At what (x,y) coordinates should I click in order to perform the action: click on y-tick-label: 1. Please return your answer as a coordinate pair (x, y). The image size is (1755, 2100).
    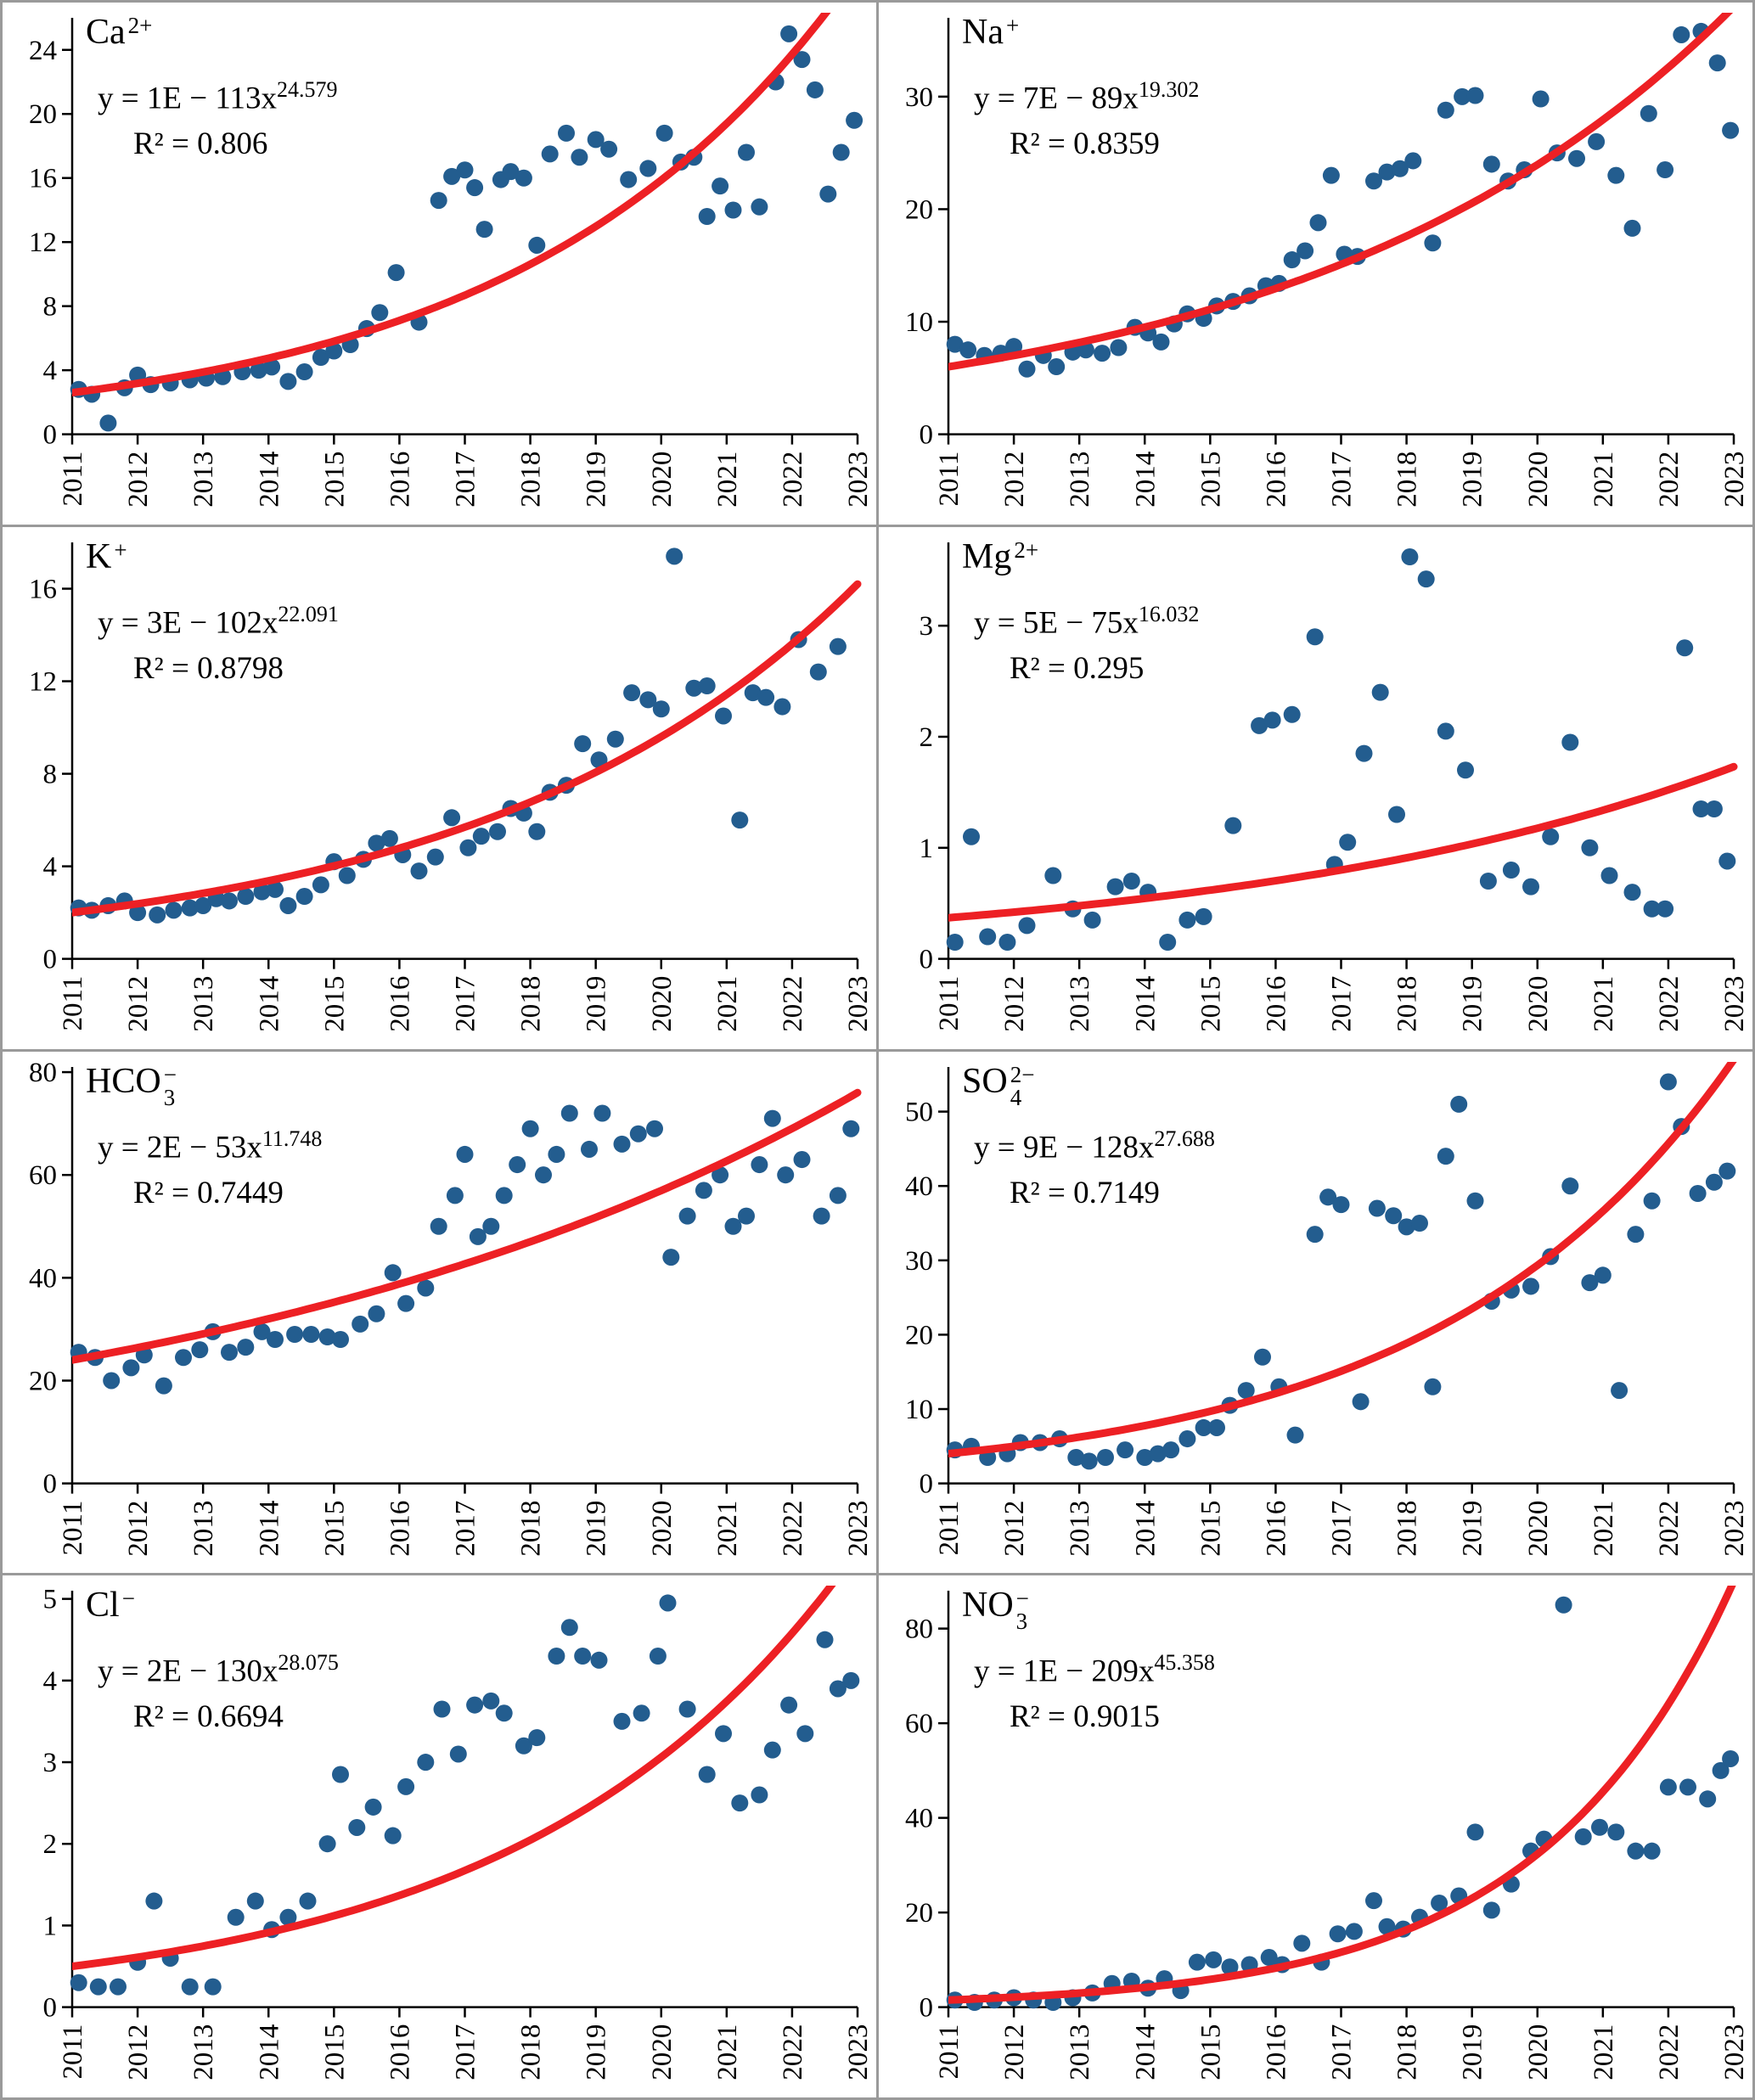
    Looking at the image, I should click on (50, 1927).